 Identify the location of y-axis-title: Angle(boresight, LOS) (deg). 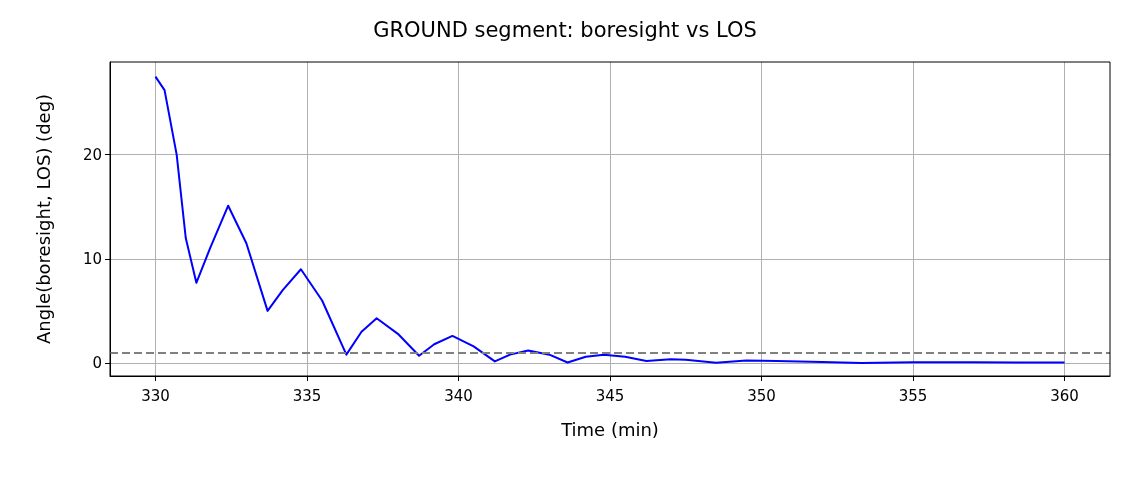
(43, 219).